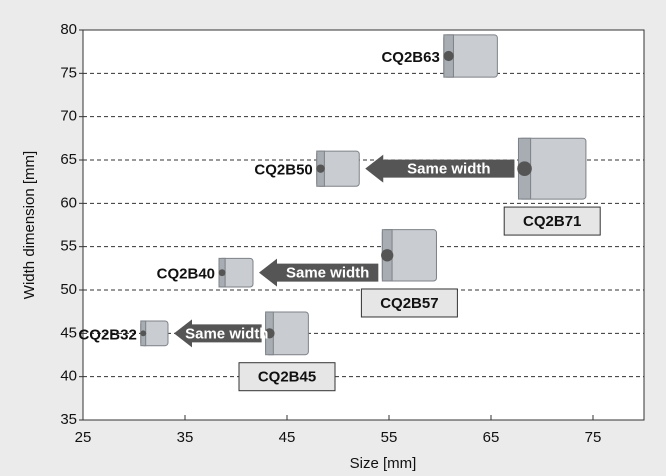  Describe the element at coordinates (389, 437) in the screenshot. I see `x-tick-label: 55` at that location.